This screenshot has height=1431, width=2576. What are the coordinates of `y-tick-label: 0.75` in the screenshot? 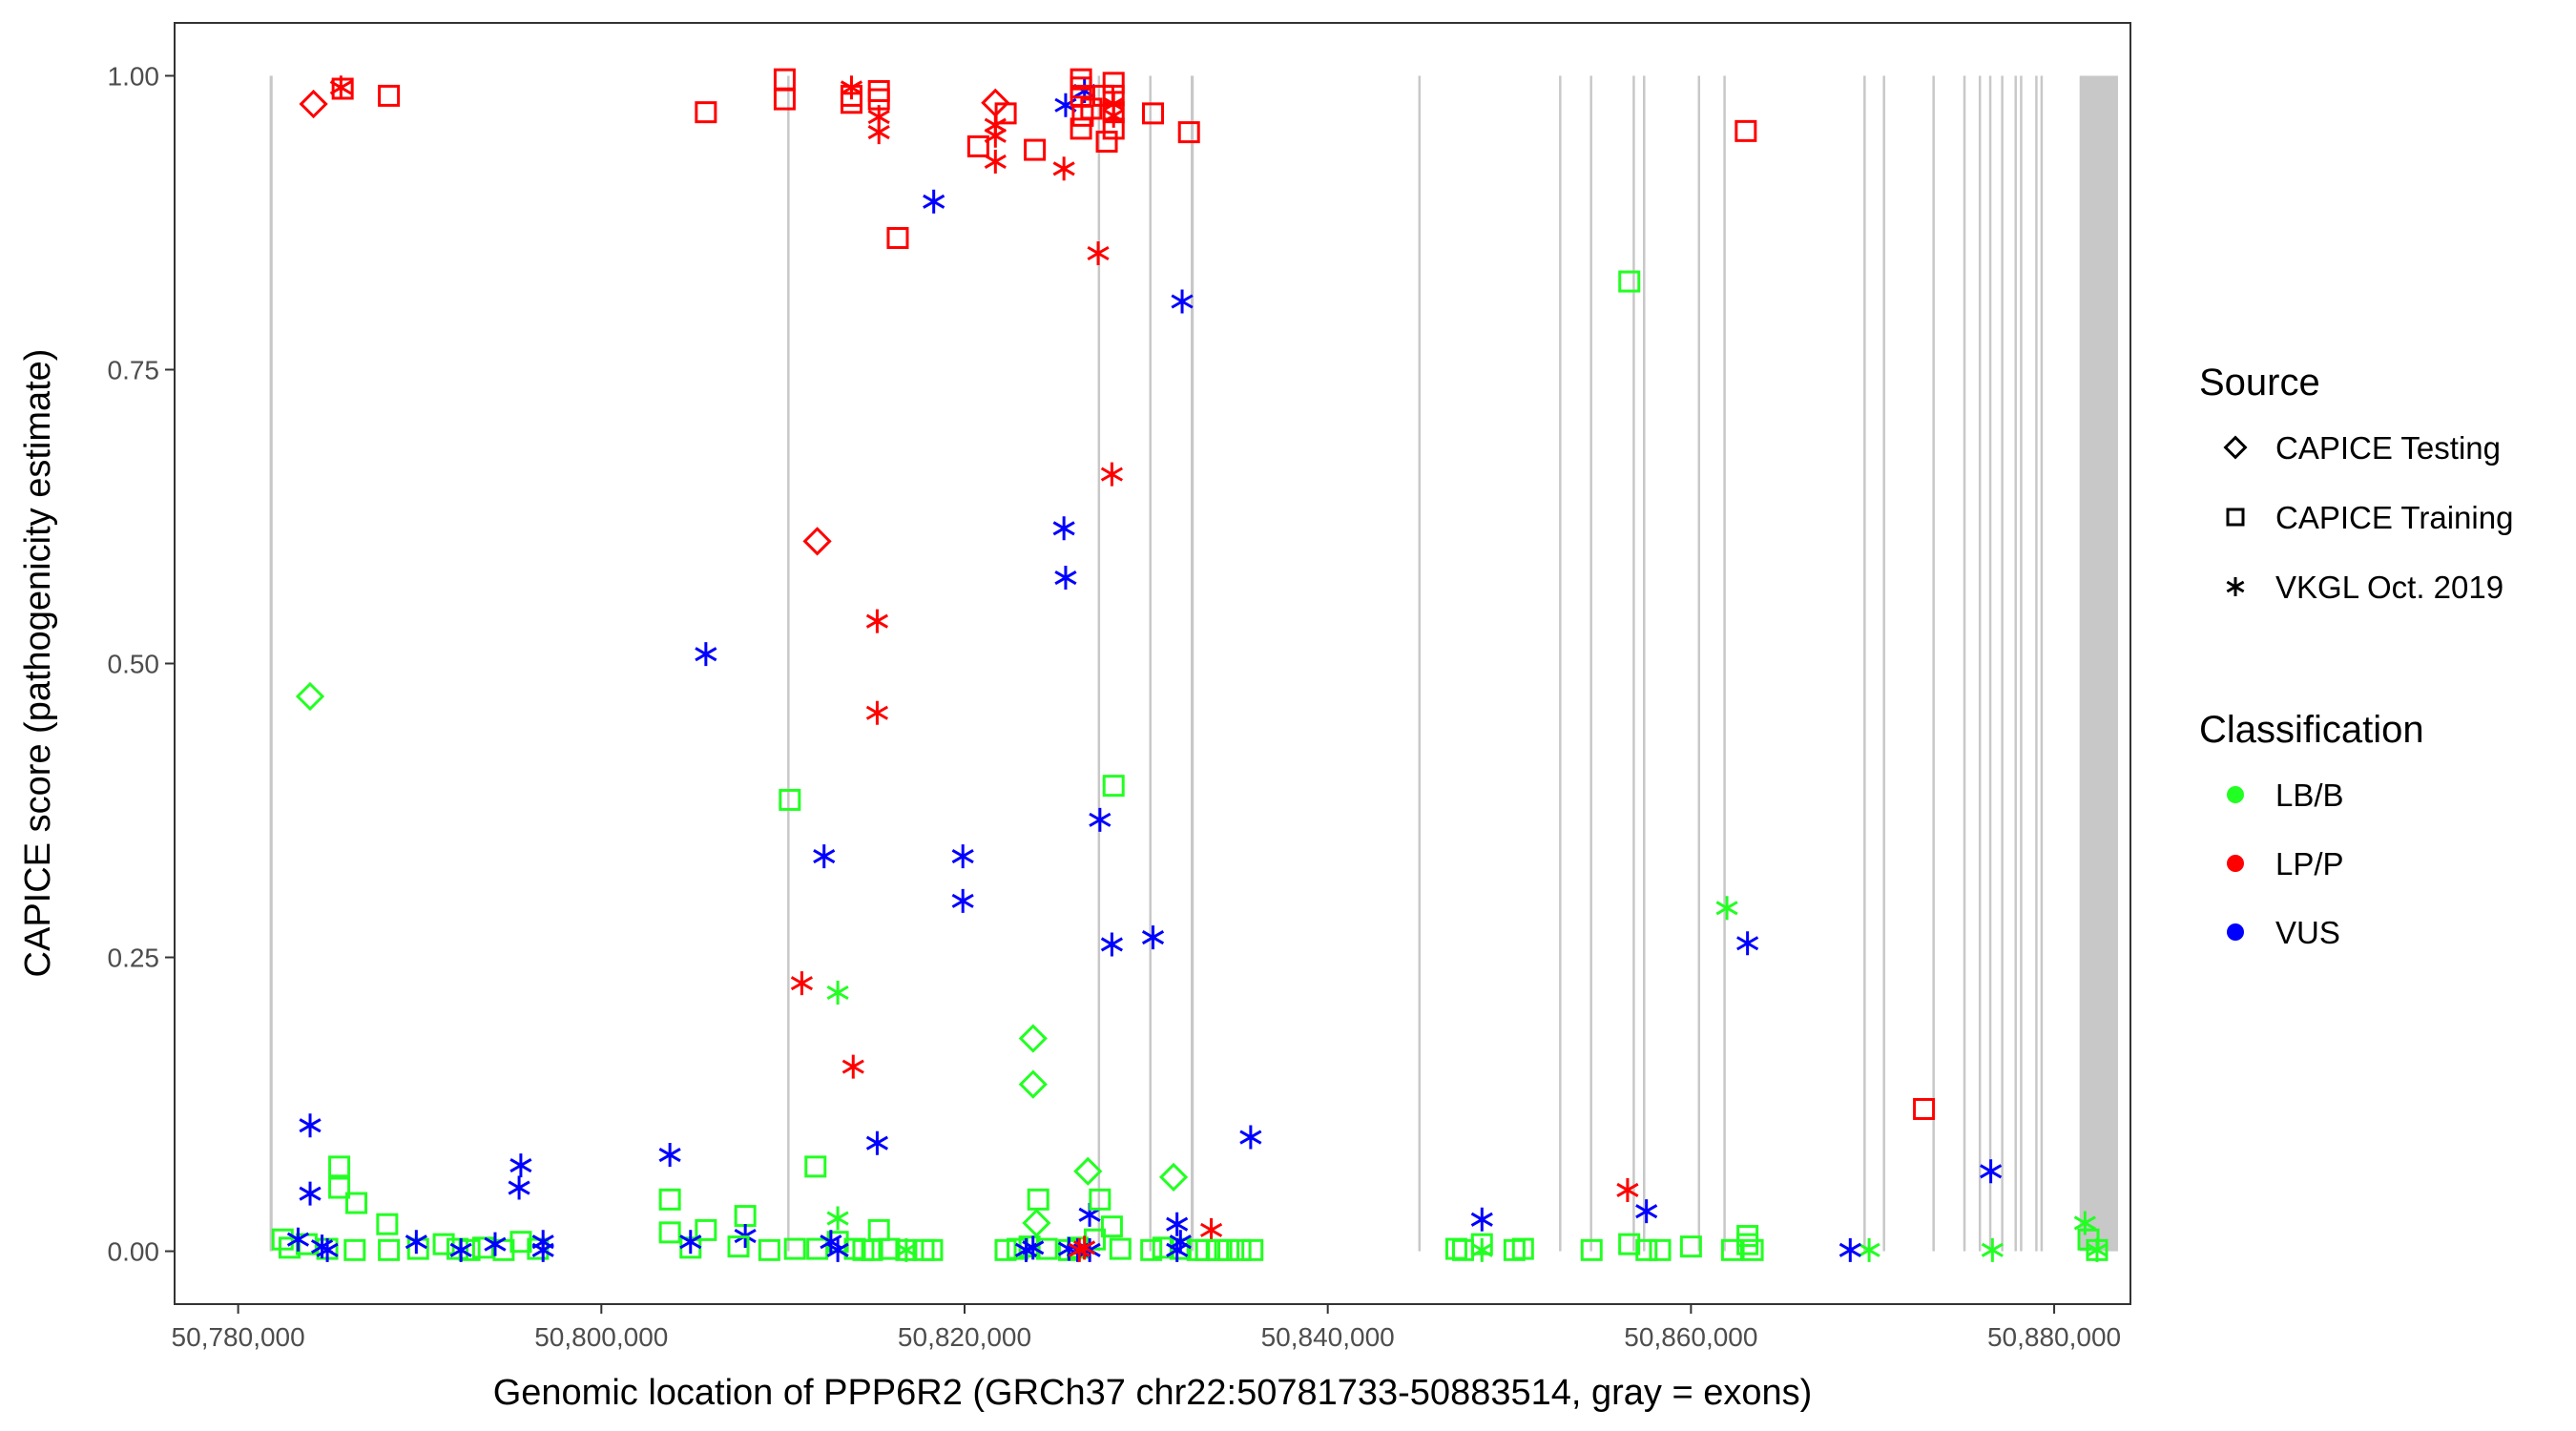 It's located at (134, 369).